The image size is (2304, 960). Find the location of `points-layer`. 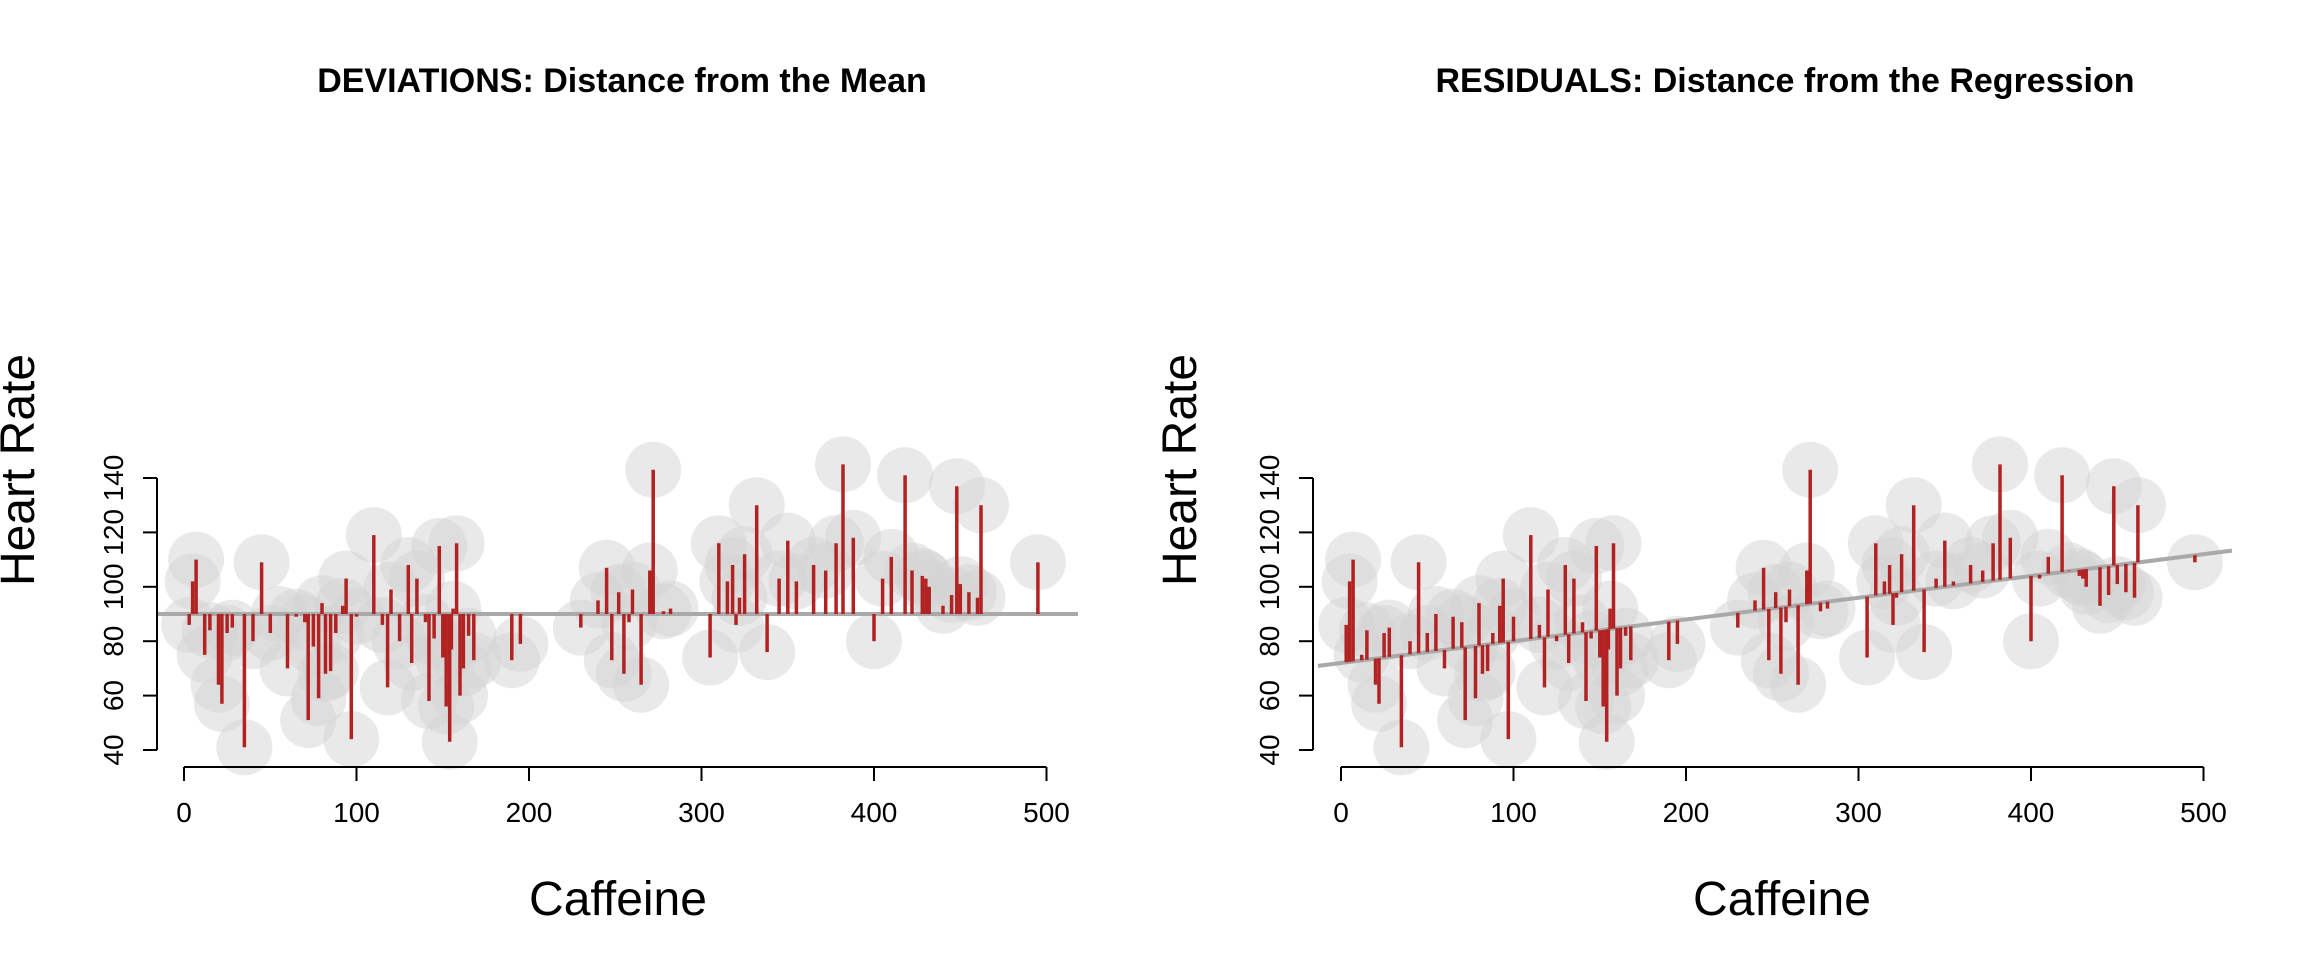

points-layer is located at coordinates (1770, 606).